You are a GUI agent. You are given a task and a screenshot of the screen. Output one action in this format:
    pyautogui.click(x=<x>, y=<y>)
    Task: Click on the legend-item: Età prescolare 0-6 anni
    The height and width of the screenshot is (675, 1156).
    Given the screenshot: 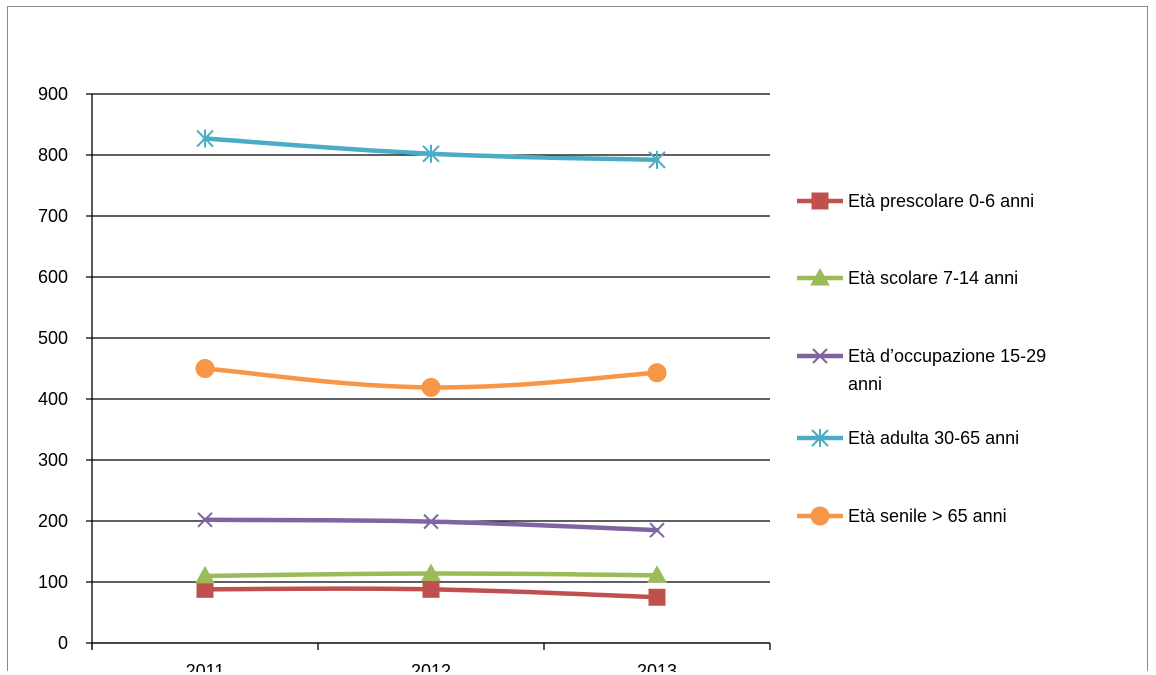 What is the action you would take?
    pyautogui.click(x=915, y=201)
    